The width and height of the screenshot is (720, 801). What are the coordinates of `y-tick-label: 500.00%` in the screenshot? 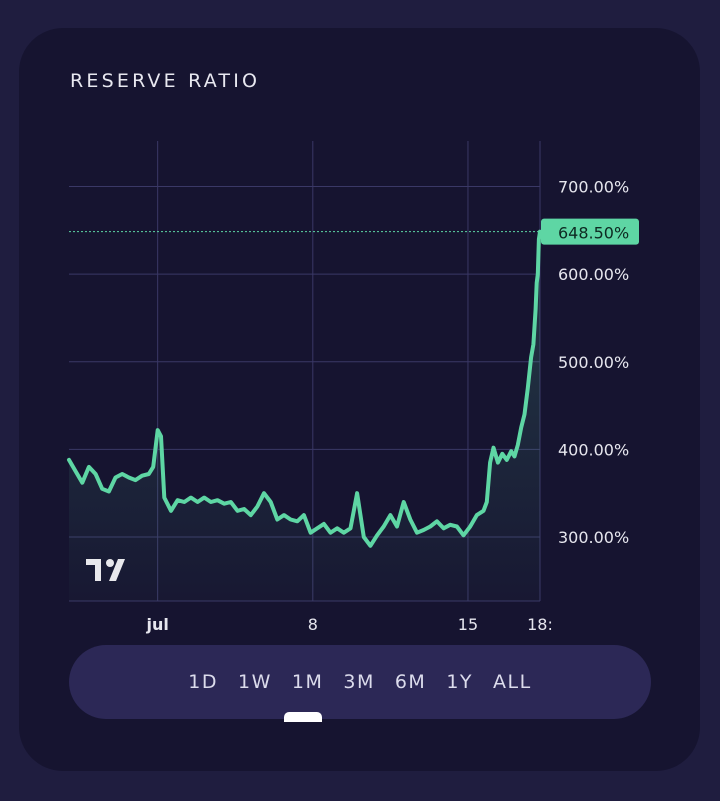 It's located at (593, 362).